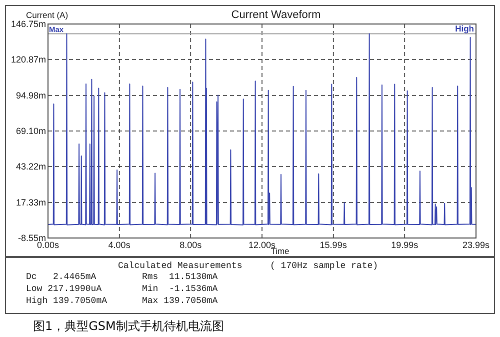 The width and height of the screenshot is (500, 337). I want to click on text: Rms 11.5130mA, so click(180, 277).